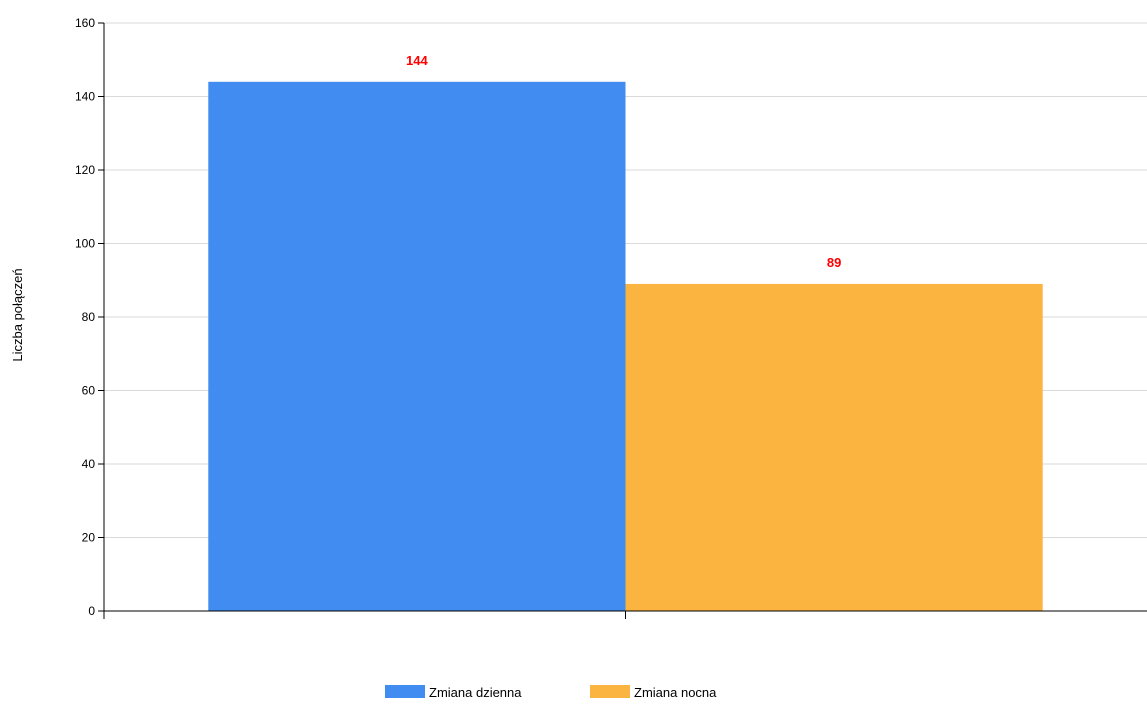  What do you see at coordinates (85, 97) in the screenshot?
I see `y-tick-label: 140` at bounding box center [85, 97].